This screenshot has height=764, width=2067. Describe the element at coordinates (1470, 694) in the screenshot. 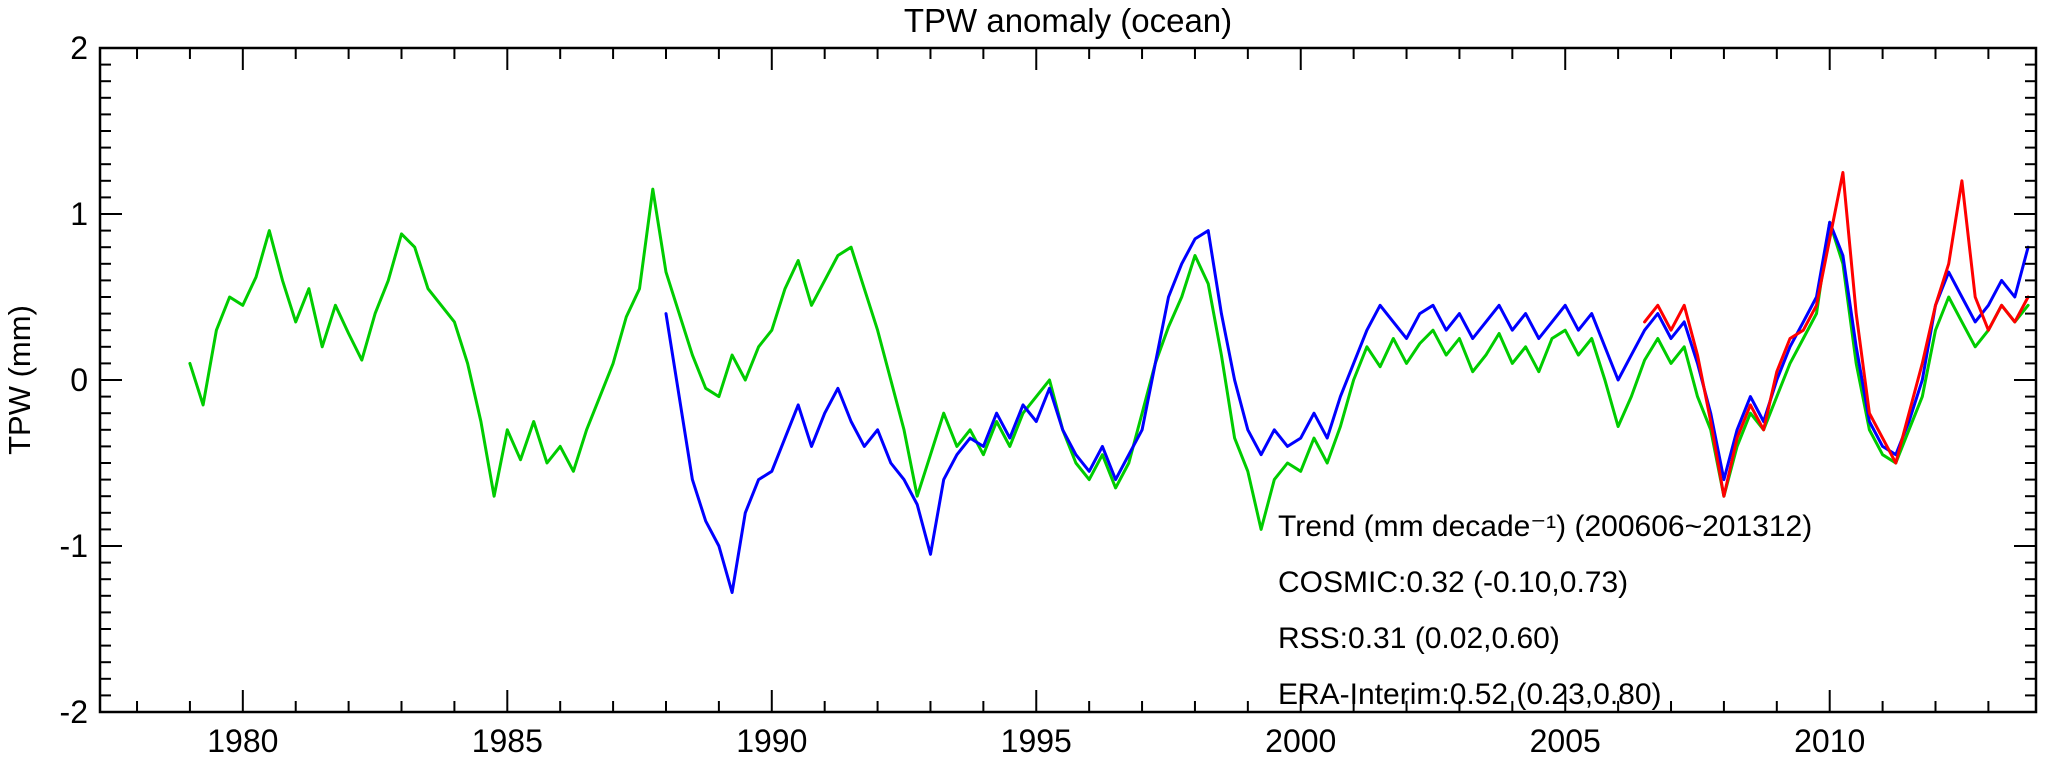

I see `trend-annotation-era-interim: ERA-Interim:0.52 (0.23,0.80)` at that location.